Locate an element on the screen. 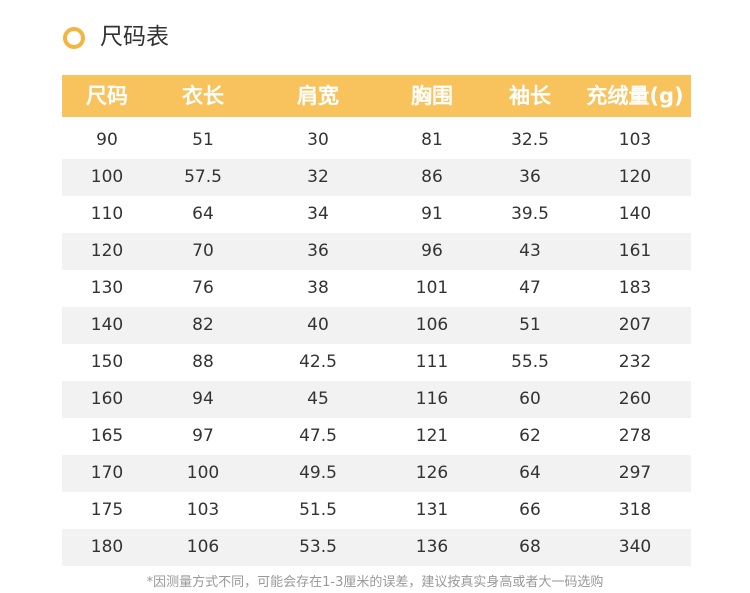 This screenshot has height=593, width=750. table-cell: 68 is located at coordinates (530, 547).